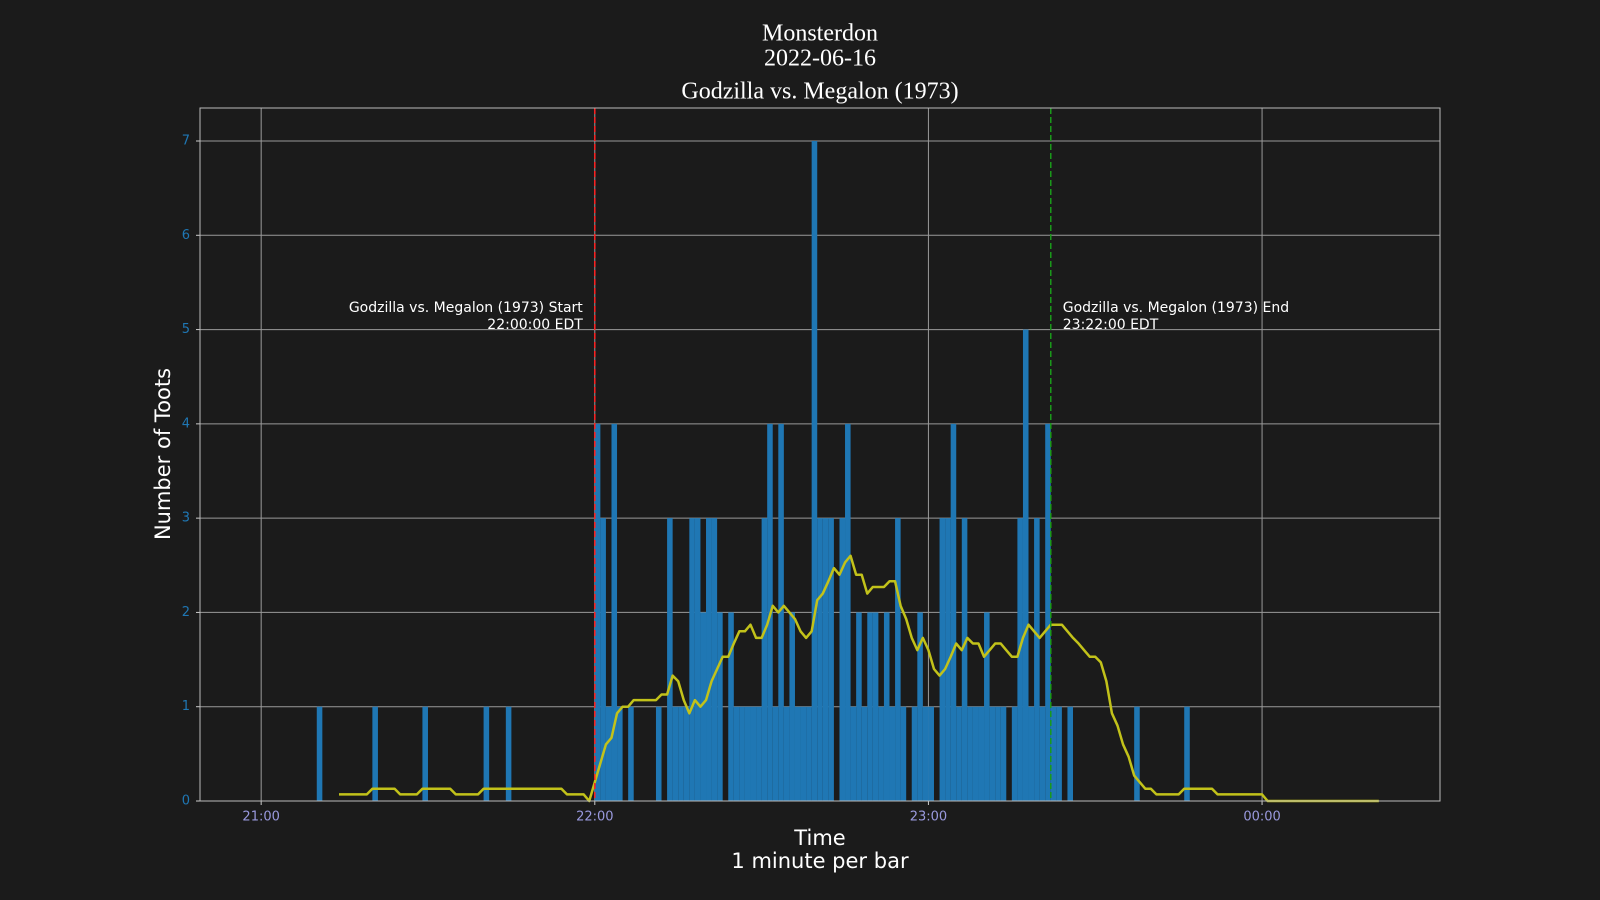  Describe the element at coordinates (594, 817) in the screenshot. I see `x-tick-label: 22:00` at that location.